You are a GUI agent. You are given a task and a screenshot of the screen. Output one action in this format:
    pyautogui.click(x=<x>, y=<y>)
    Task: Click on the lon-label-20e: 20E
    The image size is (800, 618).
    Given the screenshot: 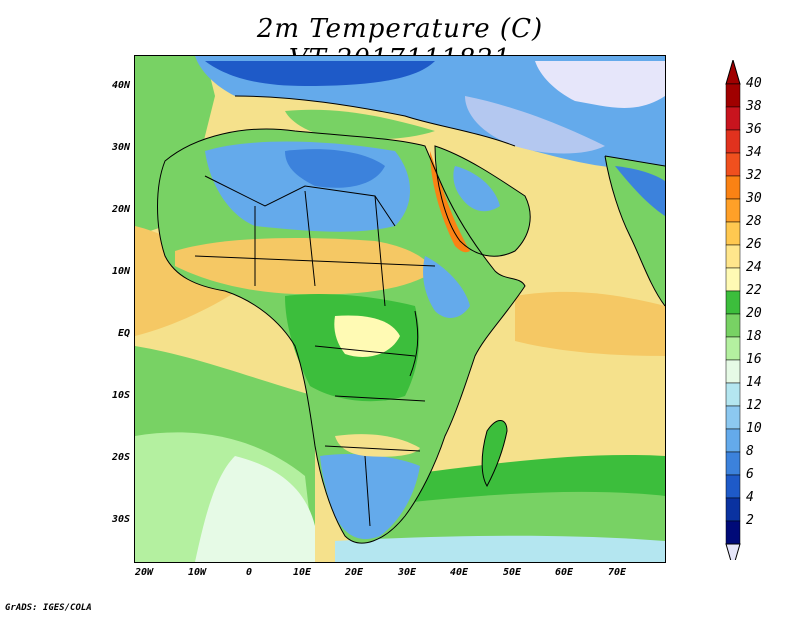 What is the action you would take?
    pyautogui.click(x=354, y=572)
    